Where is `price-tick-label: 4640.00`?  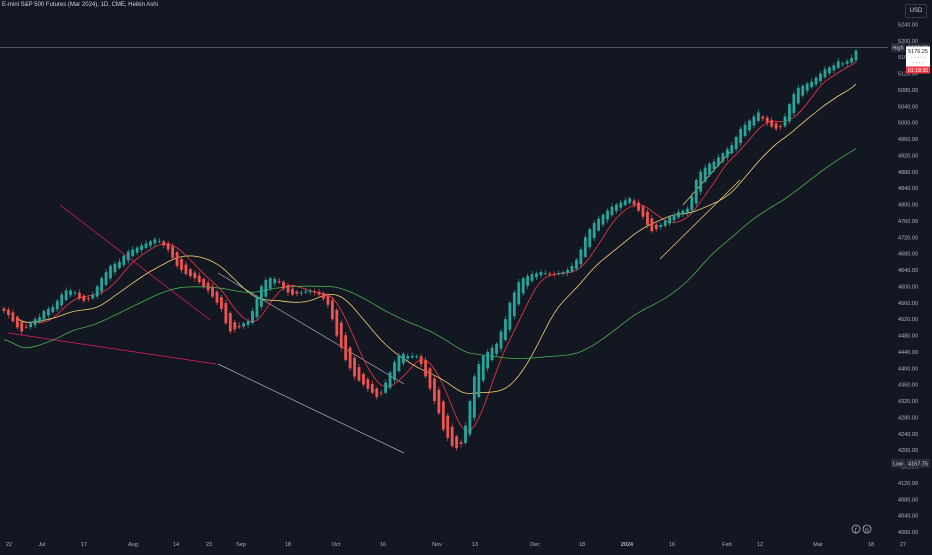
price-tick-label: 4640.00 is located at coordinates (908, 271).